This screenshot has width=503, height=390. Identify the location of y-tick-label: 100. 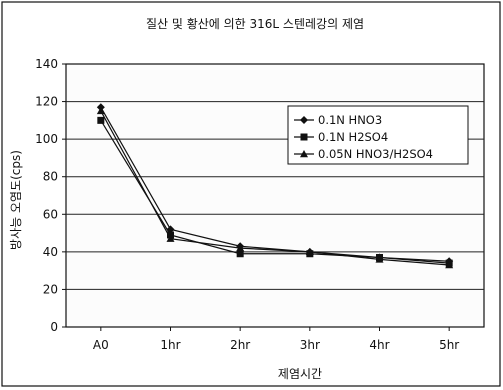
(46, 139).